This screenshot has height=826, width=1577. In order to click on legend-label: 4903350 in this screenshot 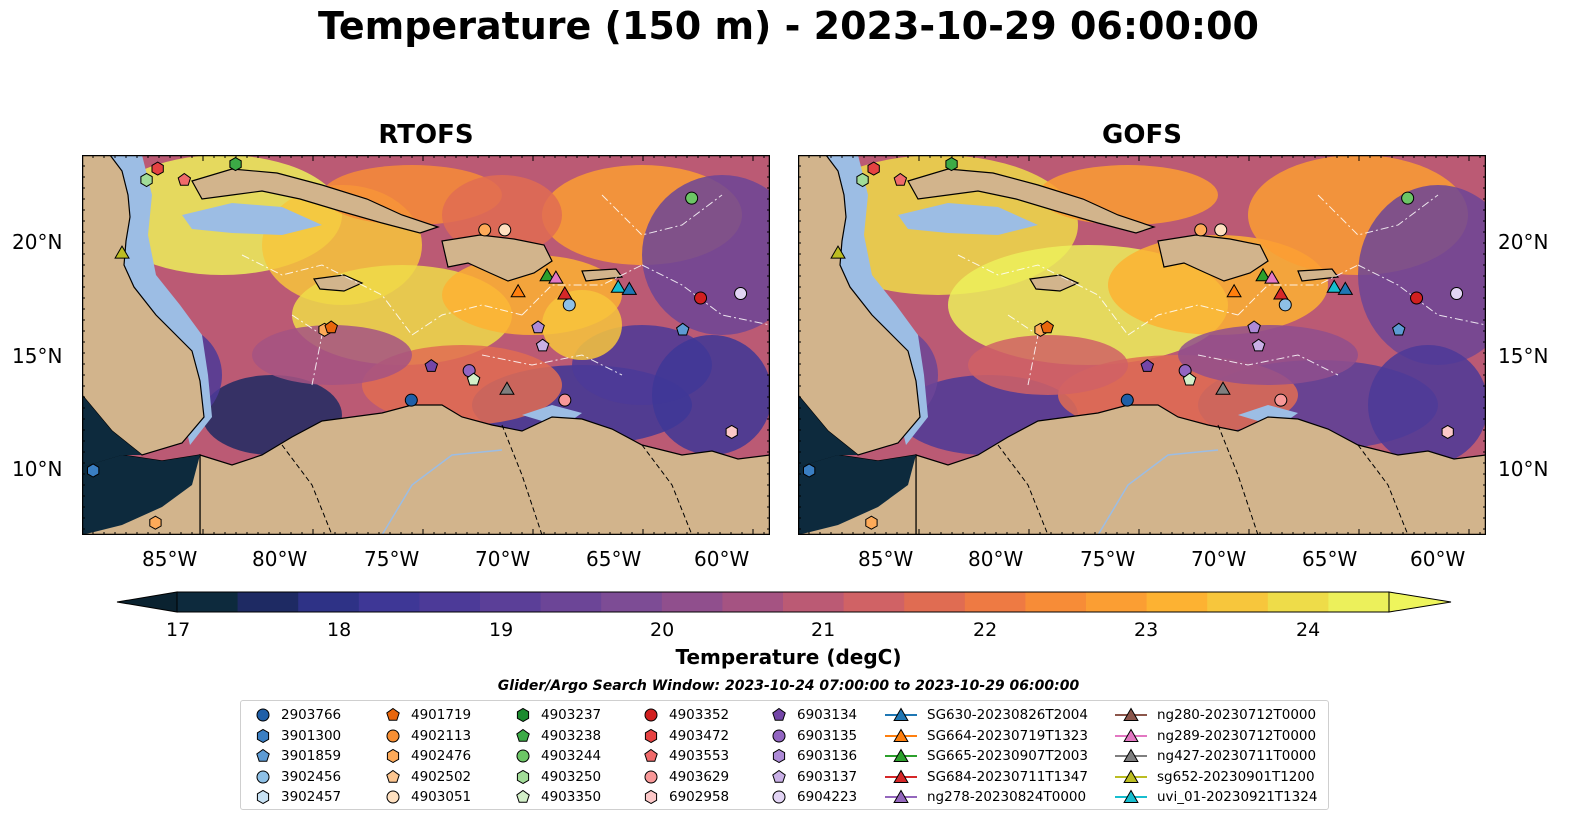, I will do `click(571, 797)`.